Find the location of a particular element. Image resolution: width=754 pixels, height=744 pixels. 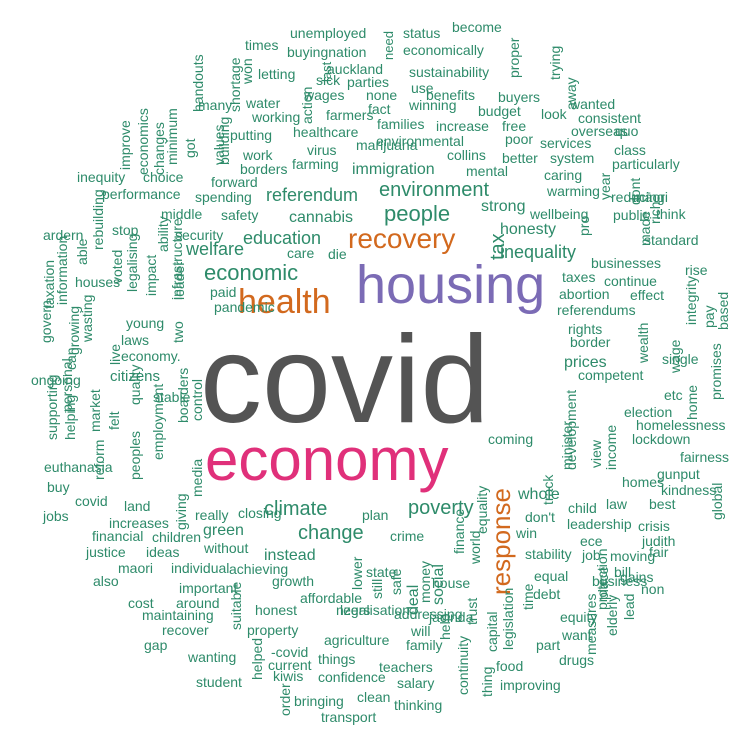

cloud-word: media is located at coordinates (197, 477).